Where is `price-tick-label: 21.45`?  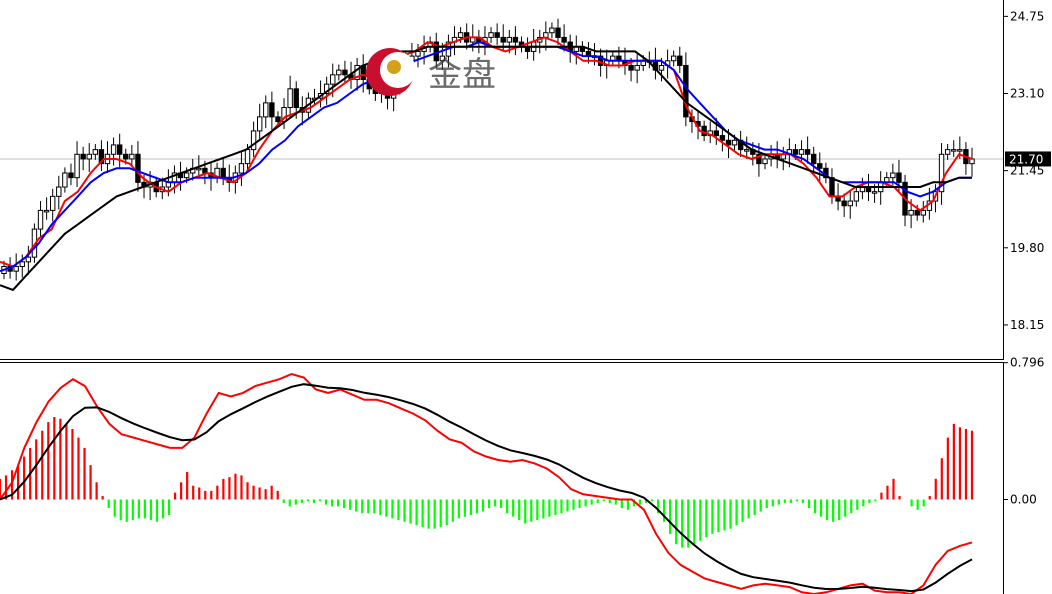 price-tick-label: 21.45 is located at coordinates (1027, 171).